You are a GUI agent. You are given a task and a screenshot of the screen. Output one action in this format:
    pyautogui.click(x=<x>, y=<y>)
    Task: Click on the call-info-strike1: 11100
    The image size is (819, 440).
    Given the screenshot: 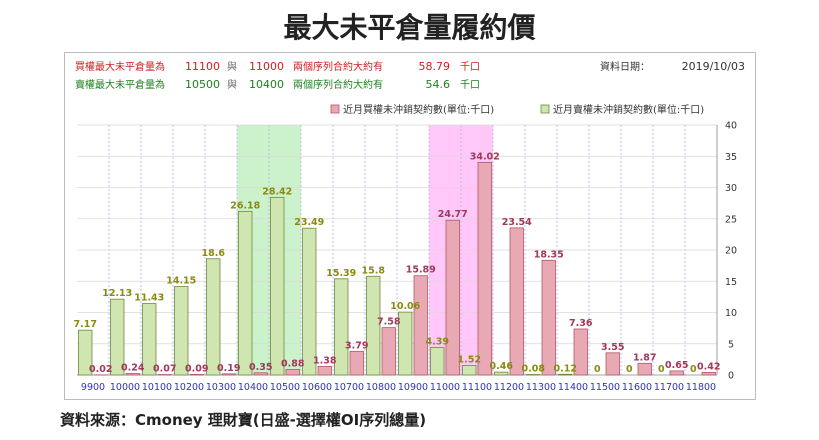 What is the action you would take?
    pyautogui.click(x=202, y=66)
    